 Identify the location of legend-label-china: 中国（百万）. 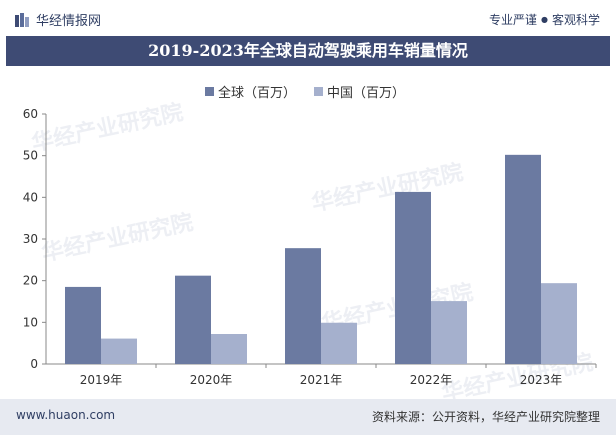
(366, 93).